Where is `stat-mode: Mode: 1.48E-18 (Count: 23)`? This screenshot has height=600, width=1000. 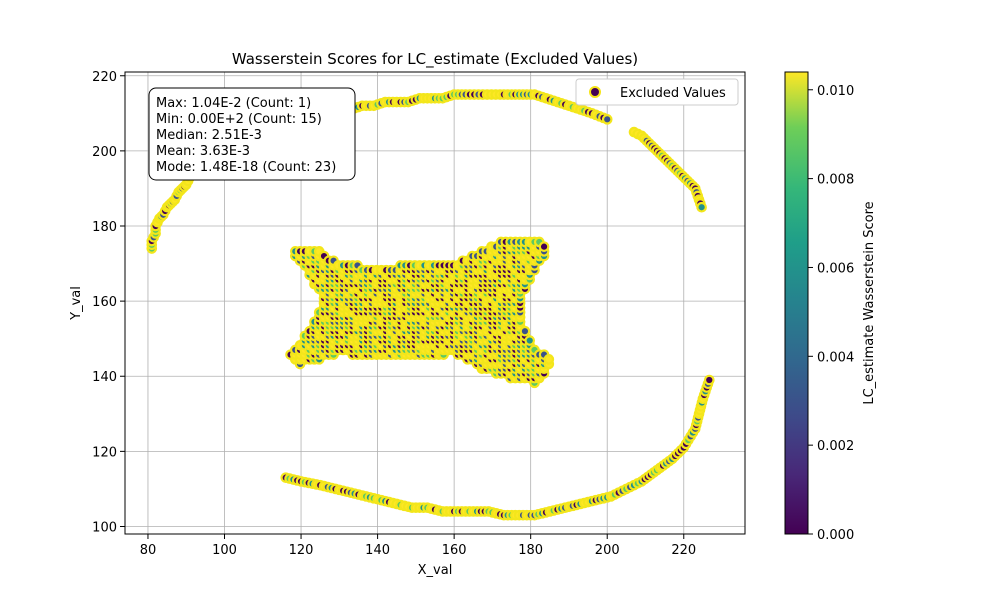 stat-mode: Mode: 1.48E-18 (Count: 23) is located at coordinates (246, 167).